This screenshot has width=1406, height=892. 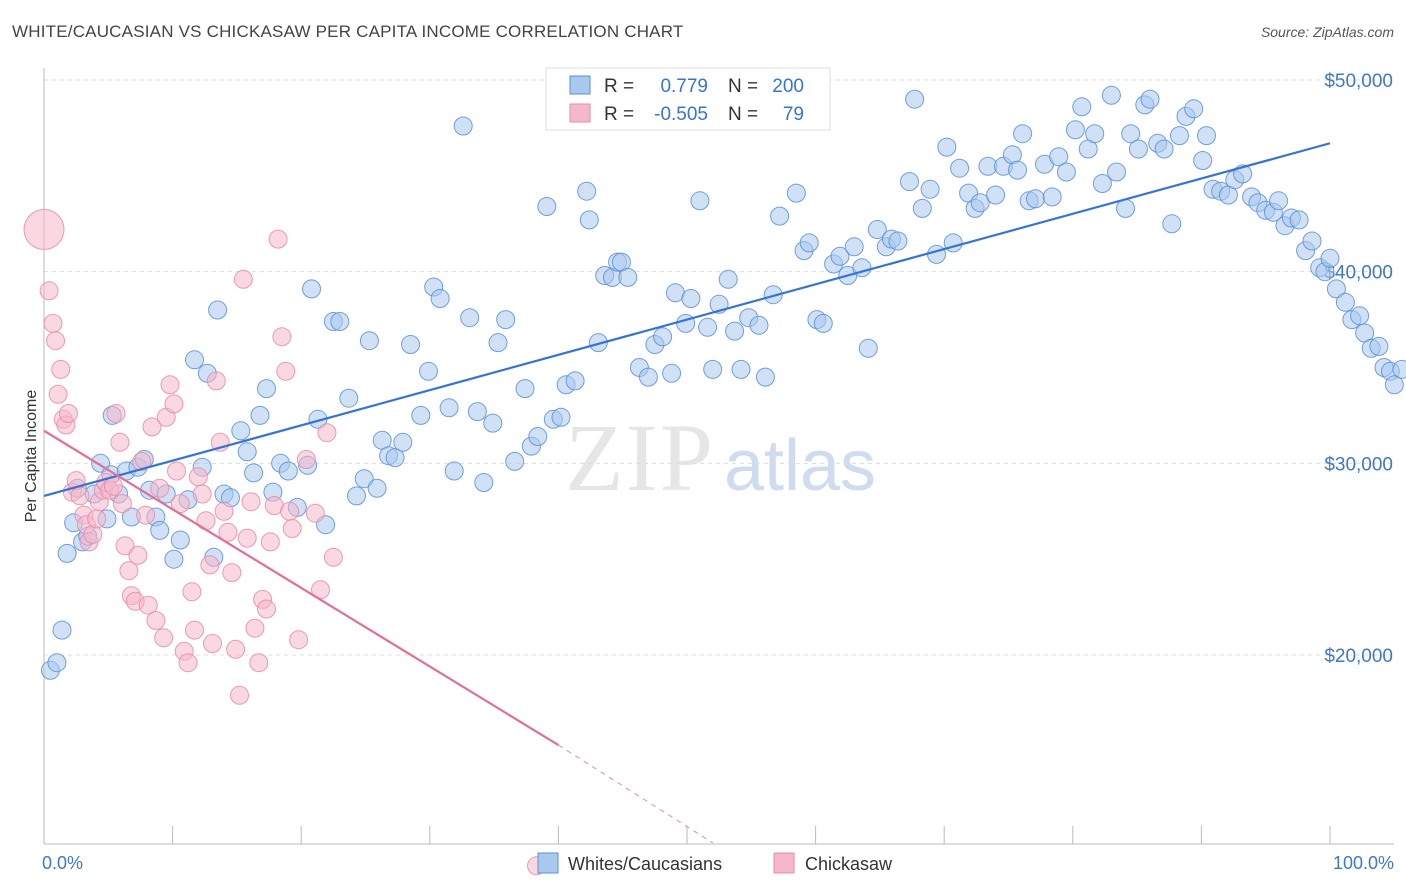 I want to click on trend-line-chickasaw-extension, so click(x=636, y=794).